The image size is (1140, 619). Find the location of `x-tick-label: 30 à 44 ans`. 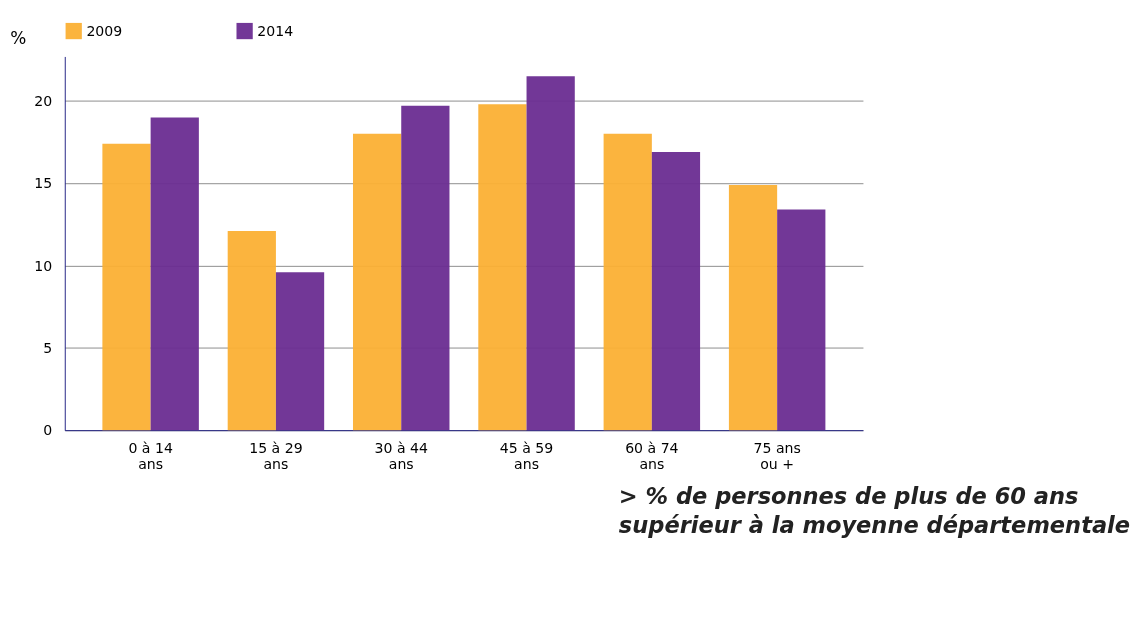

x-tick-label: 30 à 44 ans is located at coordinates (401, 456).